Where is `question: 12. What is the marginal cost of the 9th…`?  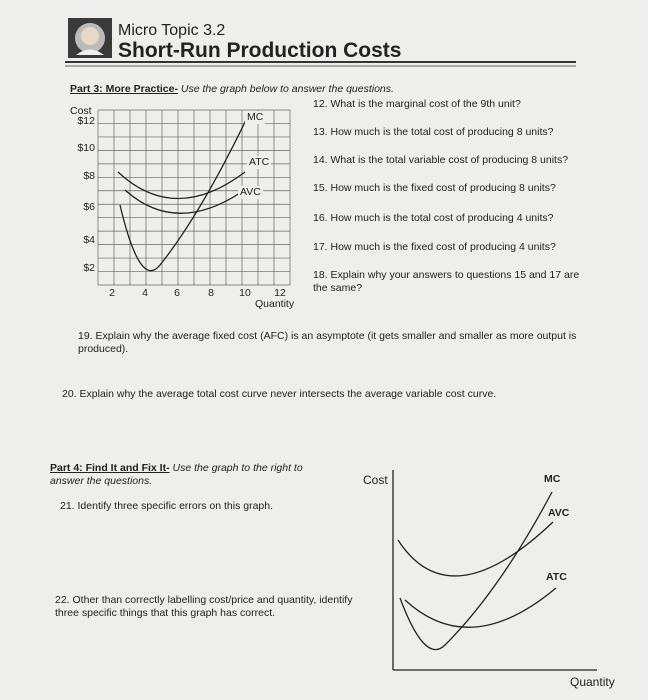
question: 12. What is the marginal cost of the 9th… is located at coordinates (417, 104).